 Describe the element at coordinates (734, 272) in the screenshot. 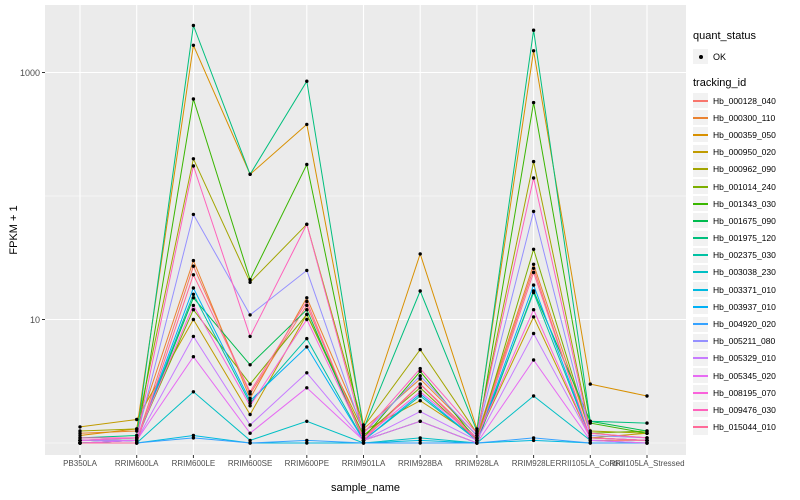

I see `legend-item-Hb_003038_230: Hb_003038_230` at that location.